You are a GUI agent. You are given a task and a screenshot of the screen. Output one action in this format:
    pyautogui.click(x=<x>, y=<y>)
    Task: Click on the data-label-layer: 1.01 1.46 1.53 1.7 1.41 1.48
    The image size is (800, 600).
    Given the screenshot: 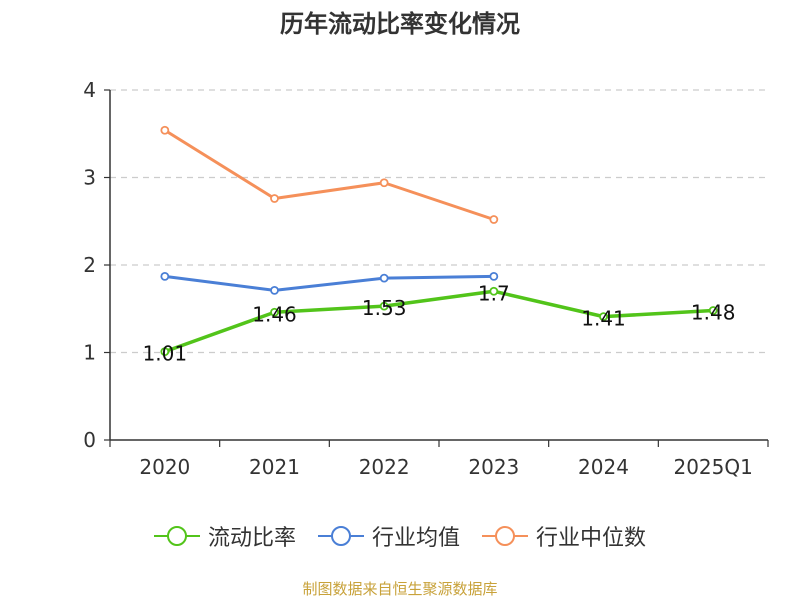 What is the action you would take?
    pyautogui.click(x=439, y=323)
    